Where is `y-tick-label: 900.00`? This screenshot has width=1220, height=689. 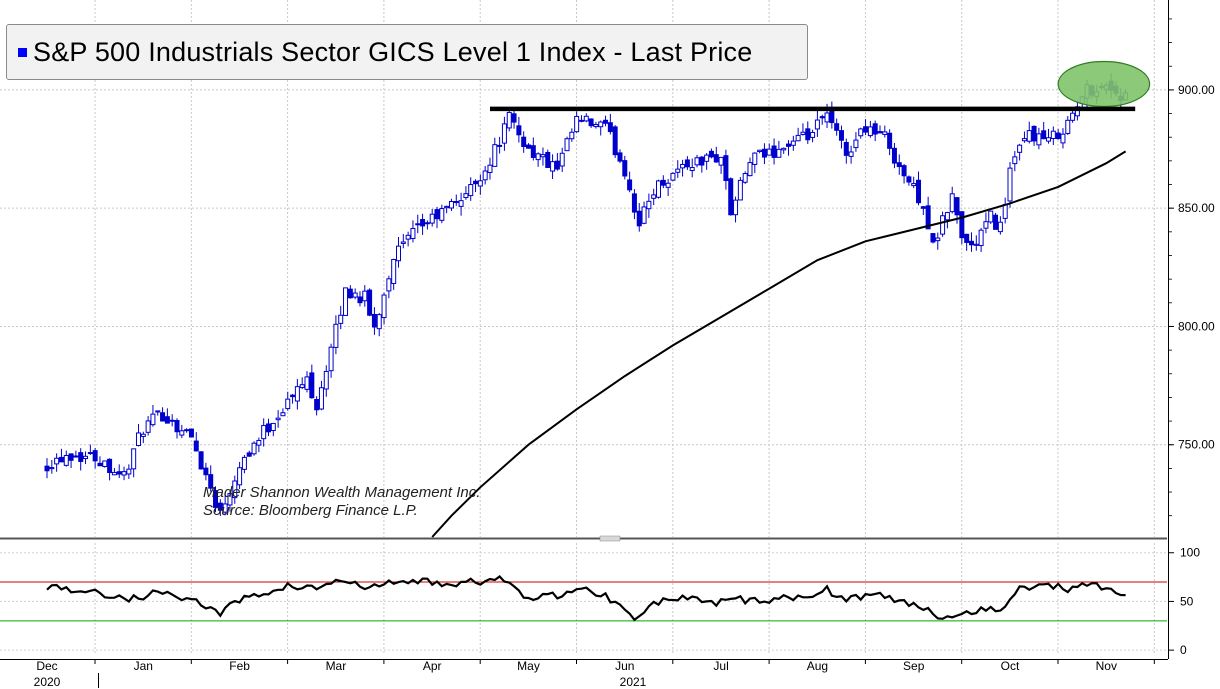
y-tick-label: 900.00 is located at coordinates (1196, 90).